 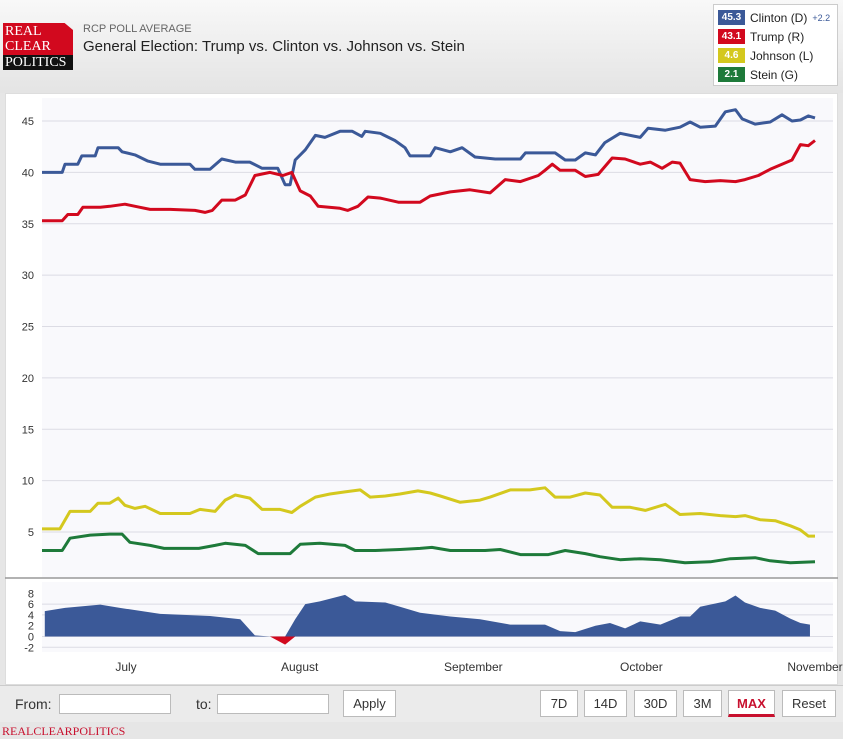 I want to click on rcp-logo: REAL CLEAR POLITICS, so click(x=38, y=46).